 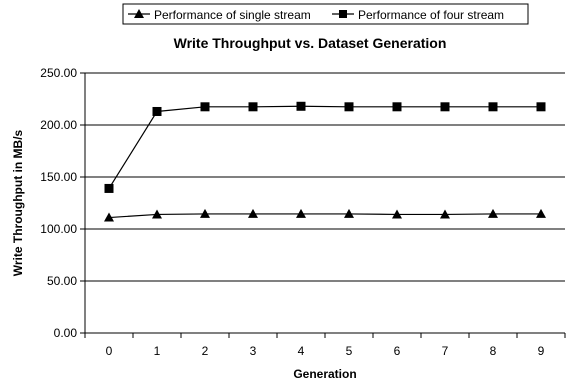 I want to click on legend-marker-triangle, so click(x=139, y=13).